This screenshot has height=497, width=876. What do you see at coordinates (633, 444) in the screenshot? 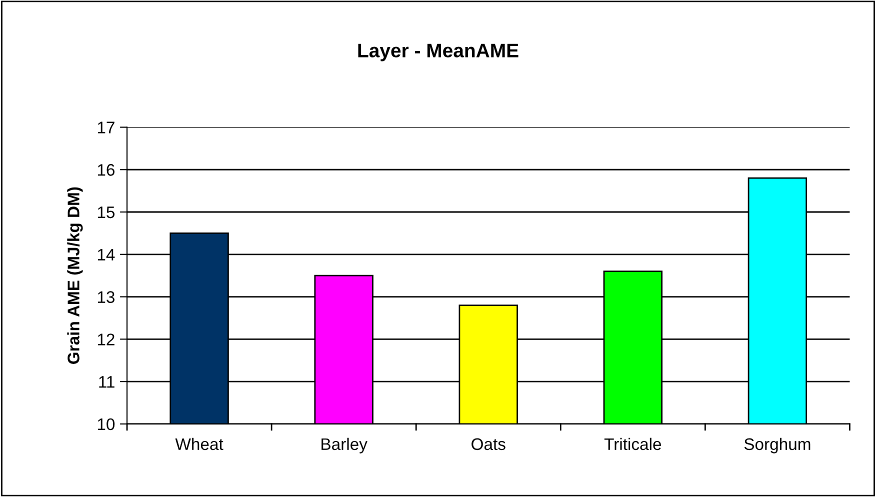
I see `x-tick-label: Triticale` at bounding box center [633, 444].